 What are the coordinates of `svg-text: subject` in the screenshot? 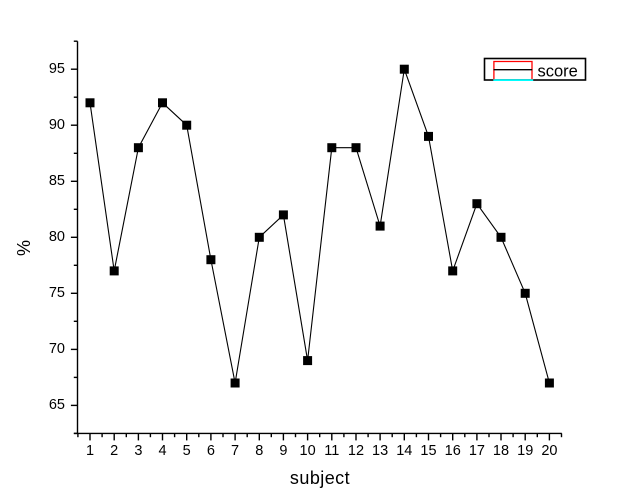 It's located at (320, 478).